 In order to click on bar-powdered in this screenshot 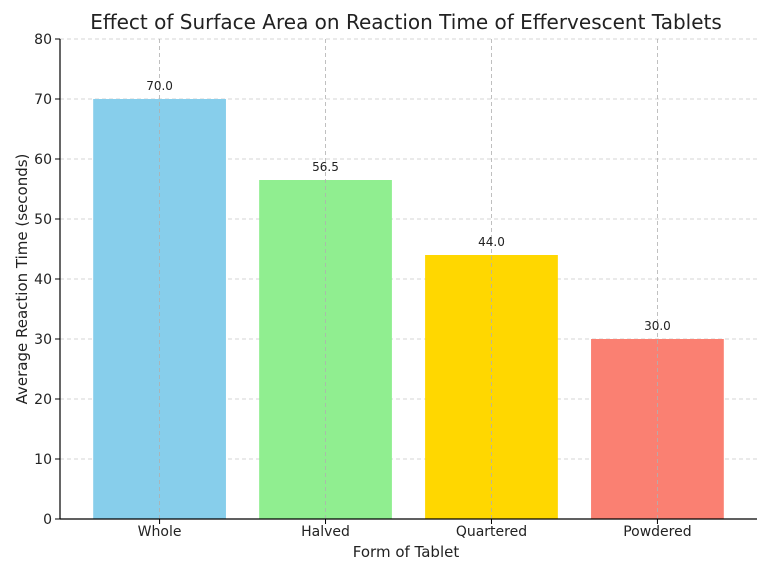, I will do `click(657, 429)`.